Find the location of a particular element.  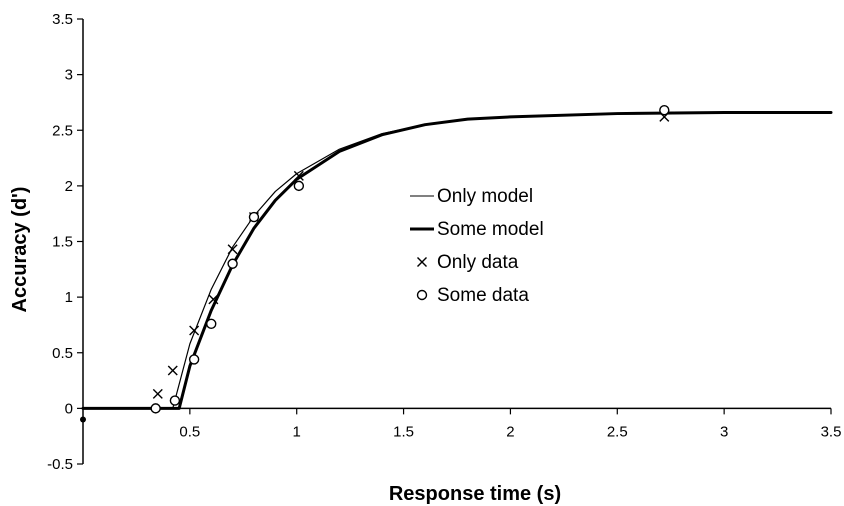

y-tick-label: 3 is located at coordinates (69, 75).